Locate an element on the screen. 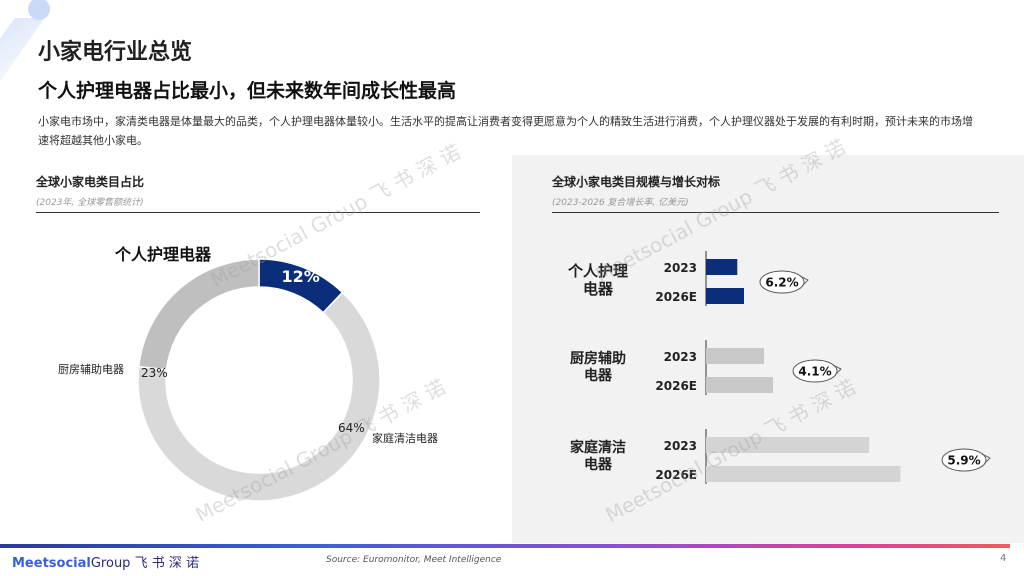 The height and width of the screenshot is (576, 1024). cagr-label: 6.2% is located at coordinates (781, 283).